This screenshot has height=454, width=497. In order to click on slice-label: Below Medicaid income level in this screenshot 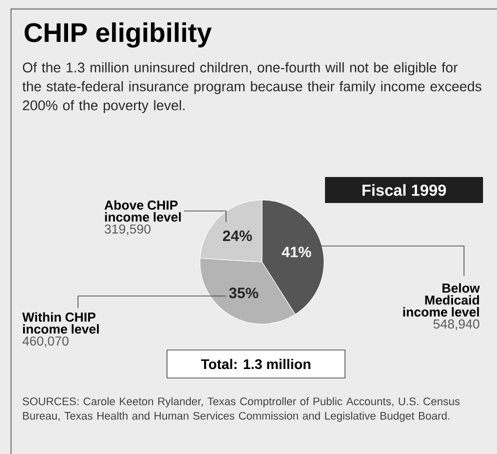, I will do `click(441, 300)`.